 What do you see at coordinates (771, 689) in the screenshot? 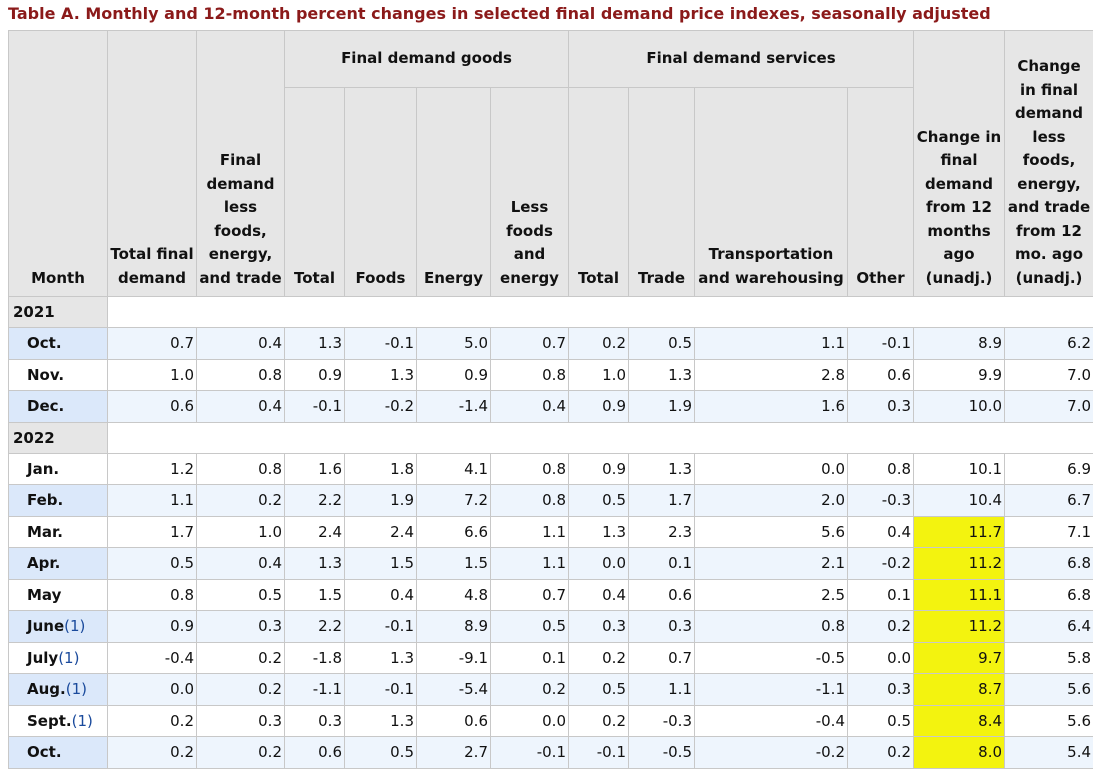
I see `value-cell: -1.1` at bounding box center [771, 689].